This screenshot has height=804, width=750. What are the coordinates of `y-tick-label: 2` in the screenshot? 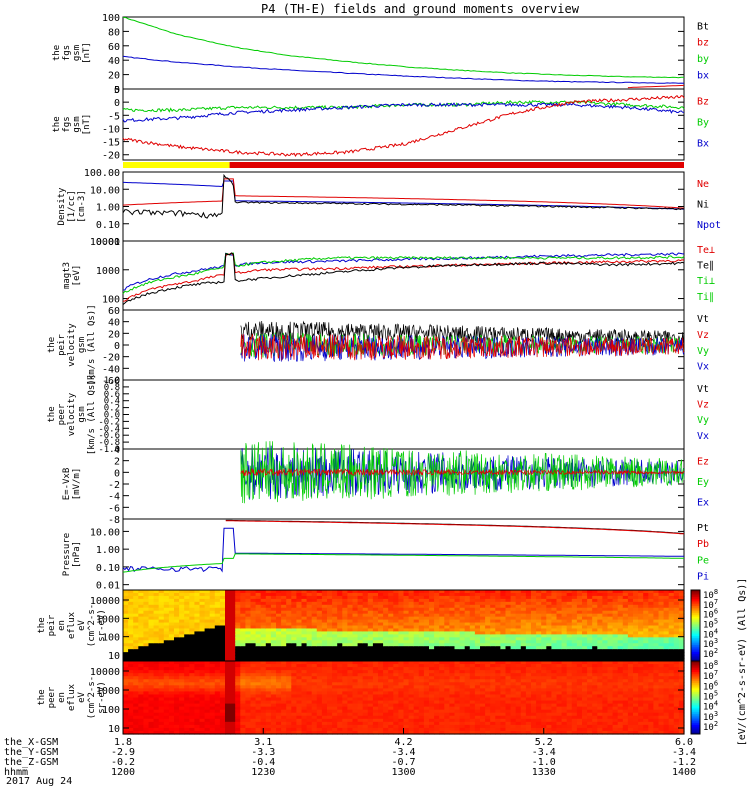 It's located at (117, 462).